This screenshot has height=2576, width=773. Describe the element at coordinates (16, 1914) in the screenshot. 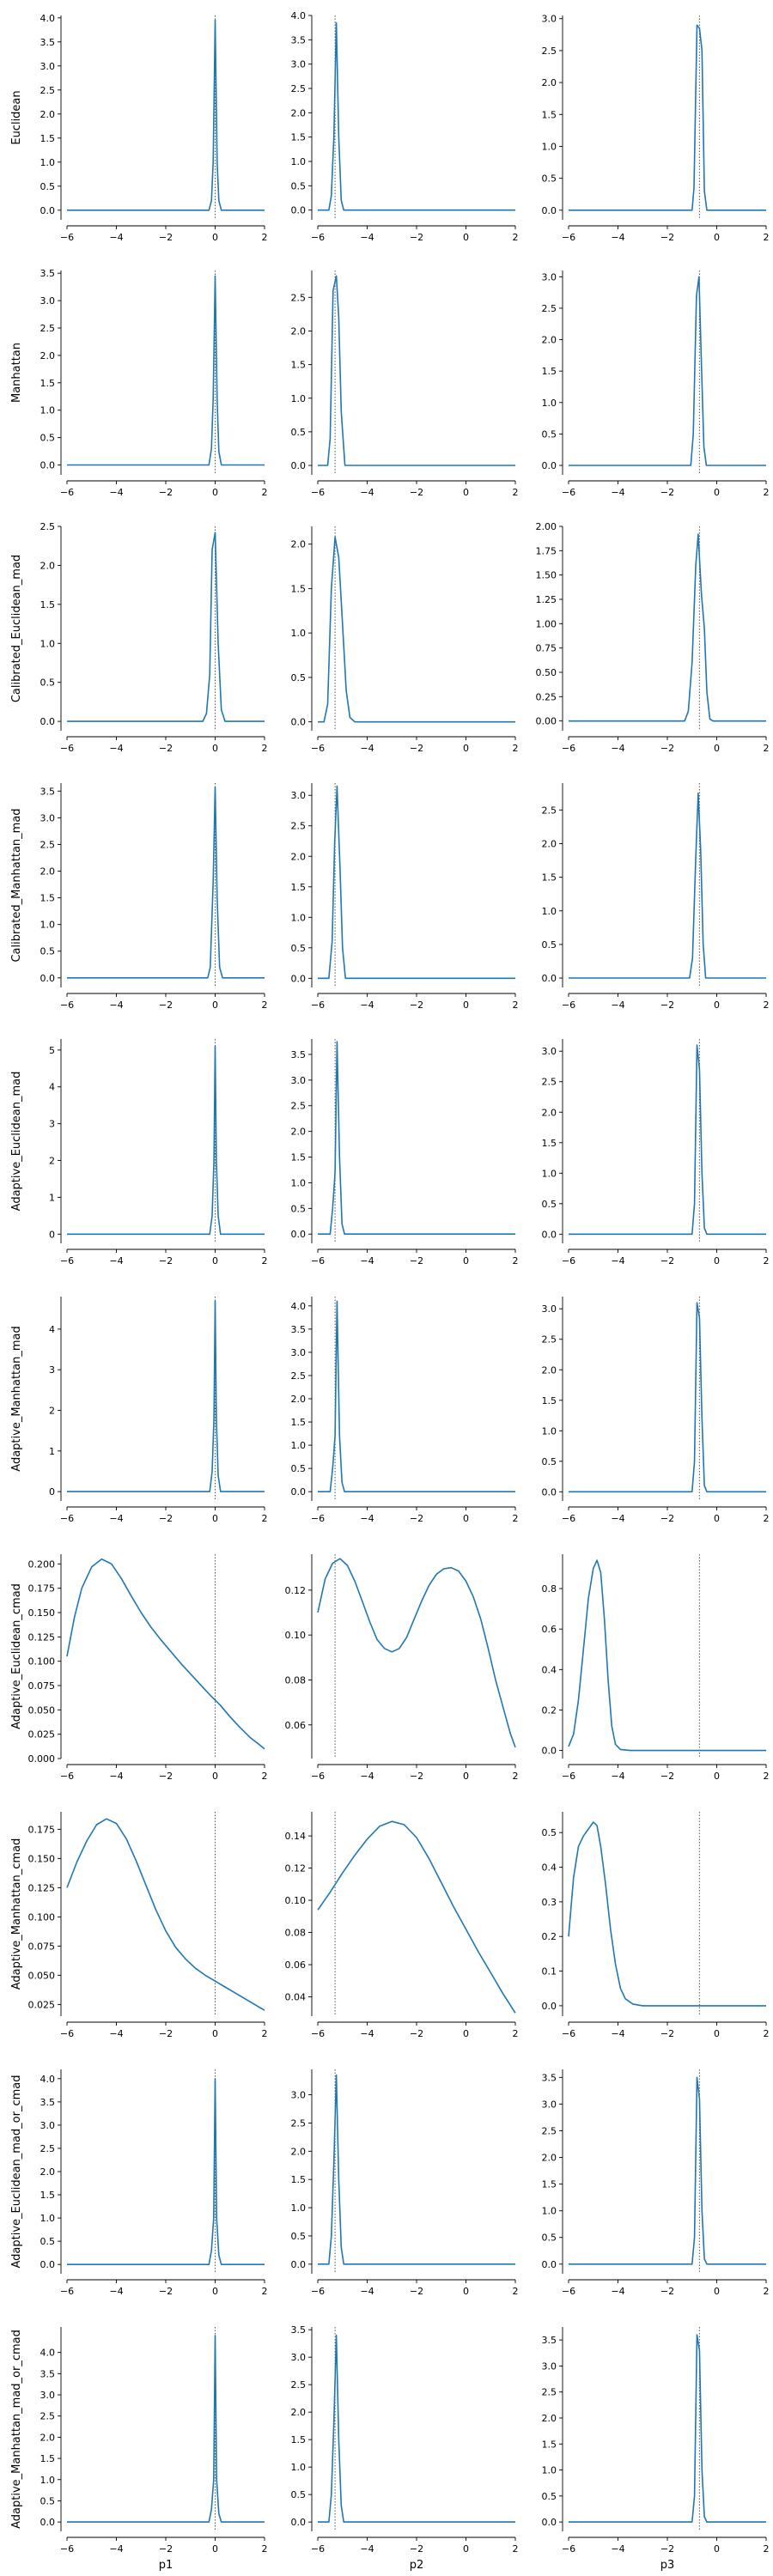

I see `y-axis-label: Adaptive_Manhattan_cmad` at that location.